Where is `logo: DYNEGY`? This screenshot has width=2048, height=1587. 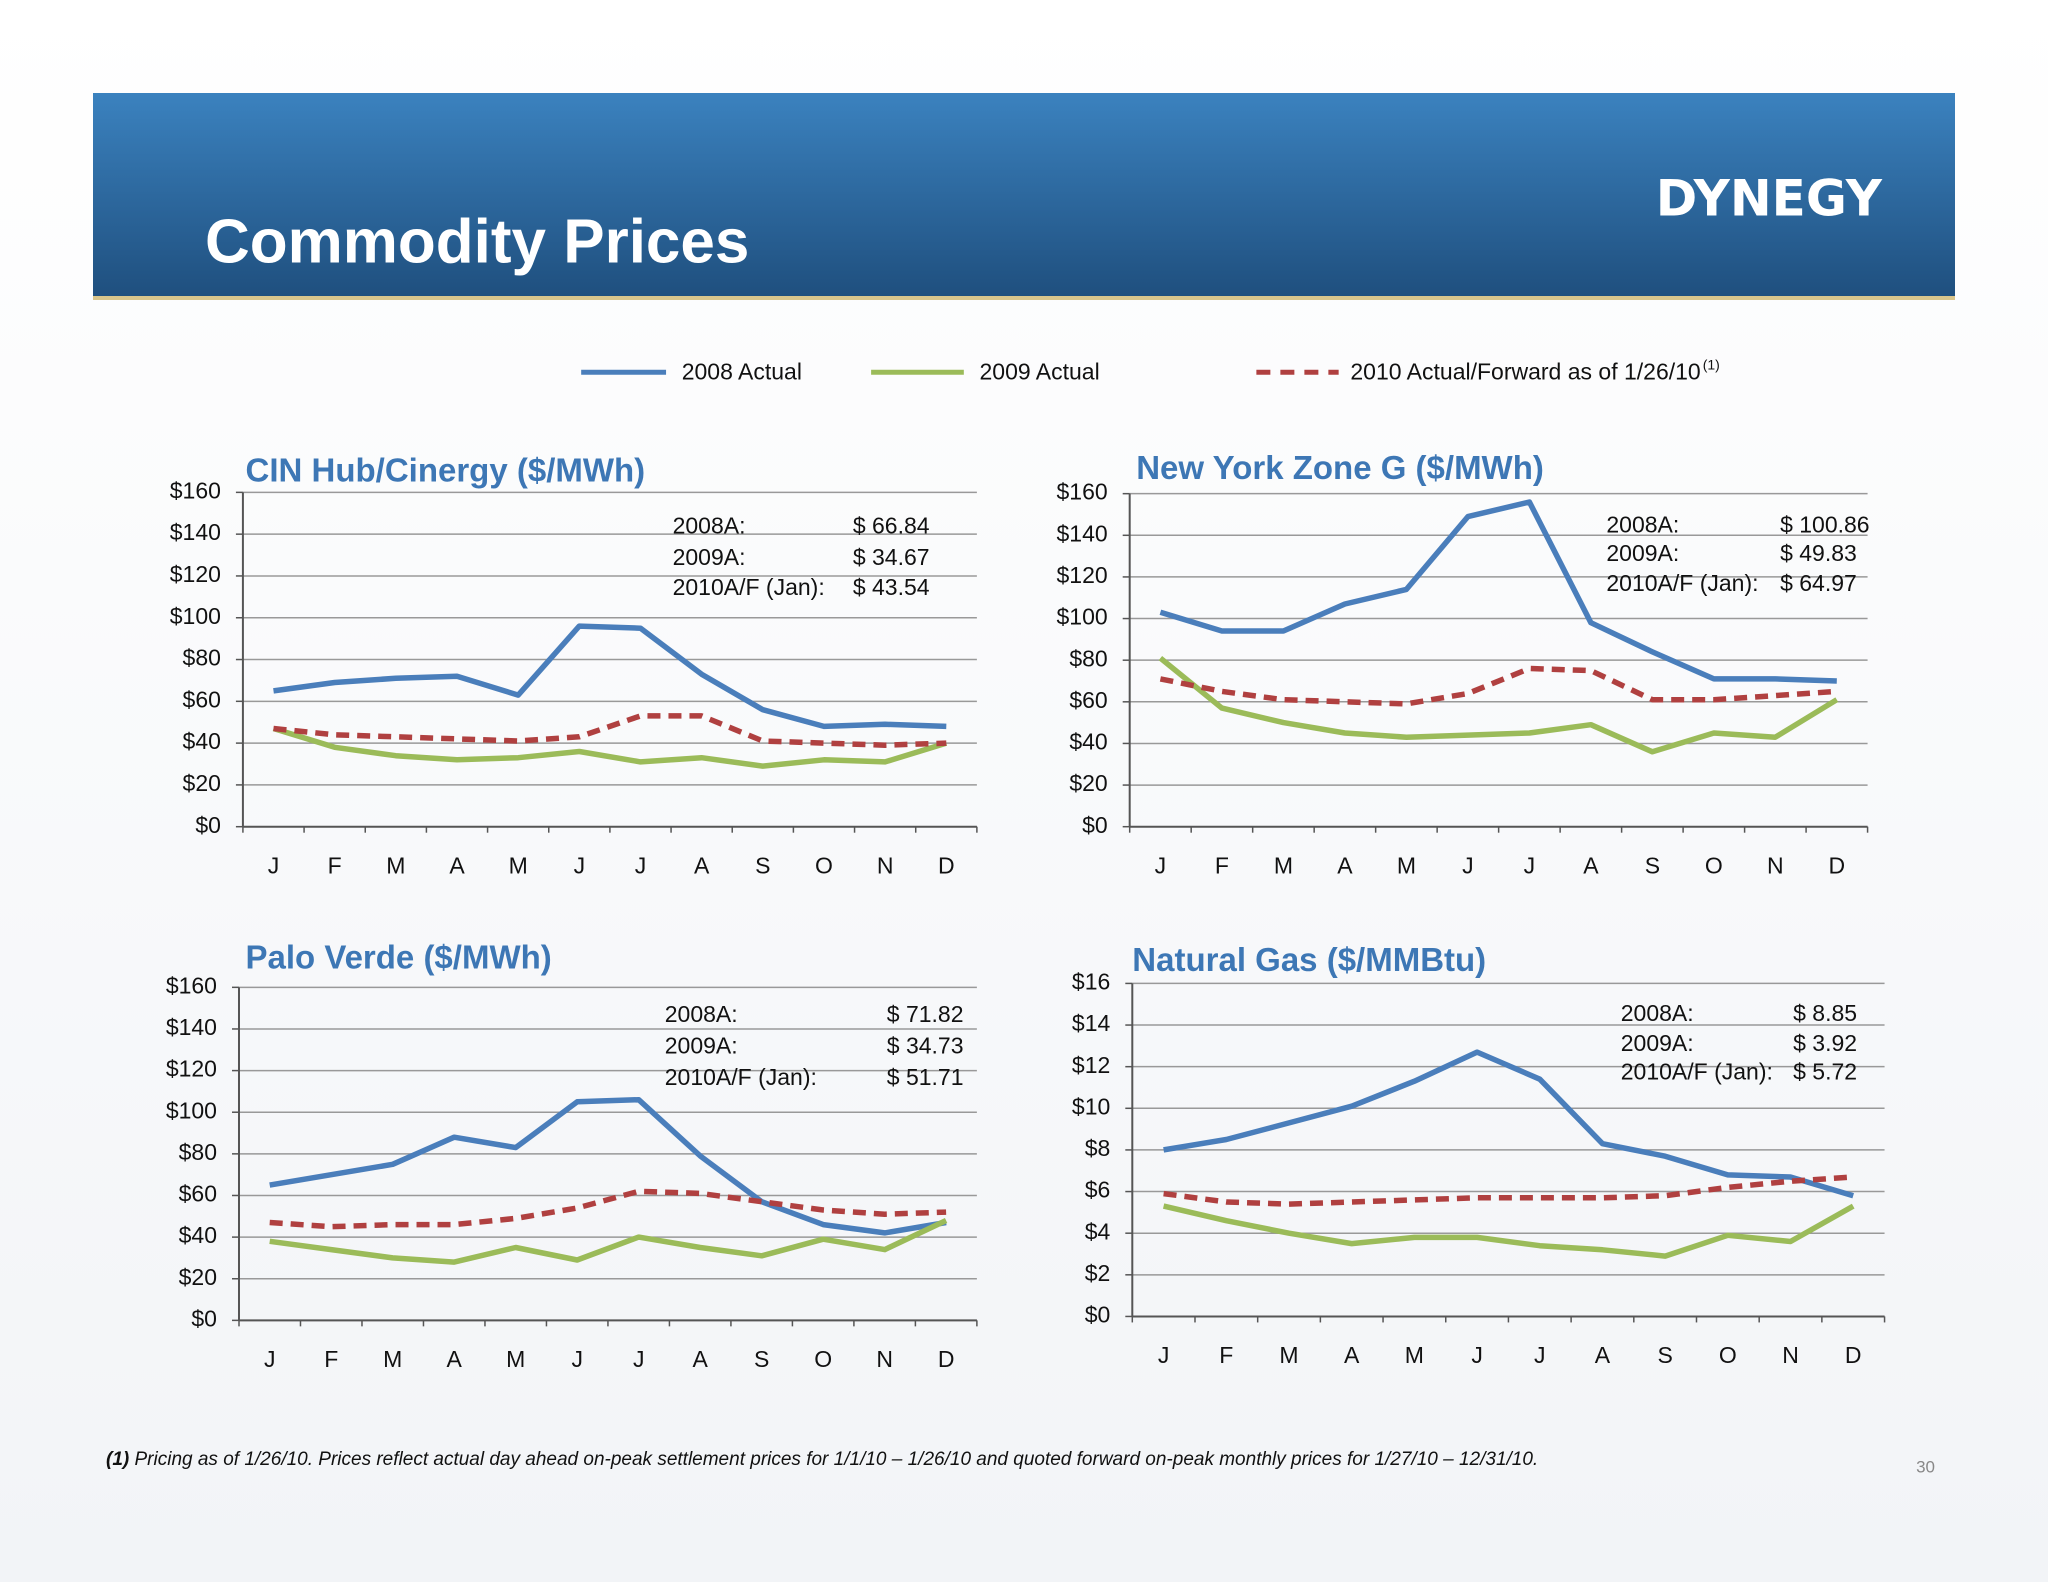
logo: DYNEGY is located at coordinates (1769, 199).